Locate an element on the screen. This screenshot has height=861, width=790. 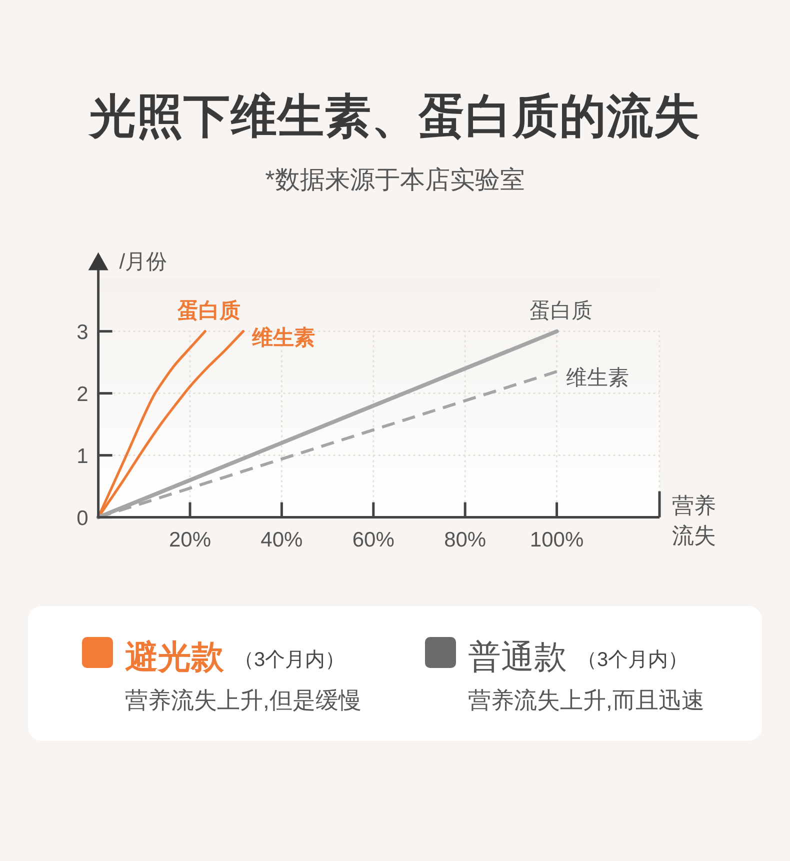
x-tick-label: 20% is located at coordinates (190, 540).